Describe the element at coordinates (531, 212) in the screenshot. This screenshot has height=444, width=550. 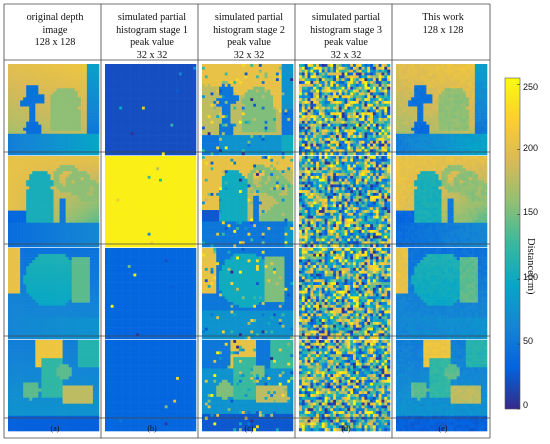
I see `colorbar-tick-150: 150` at that location.